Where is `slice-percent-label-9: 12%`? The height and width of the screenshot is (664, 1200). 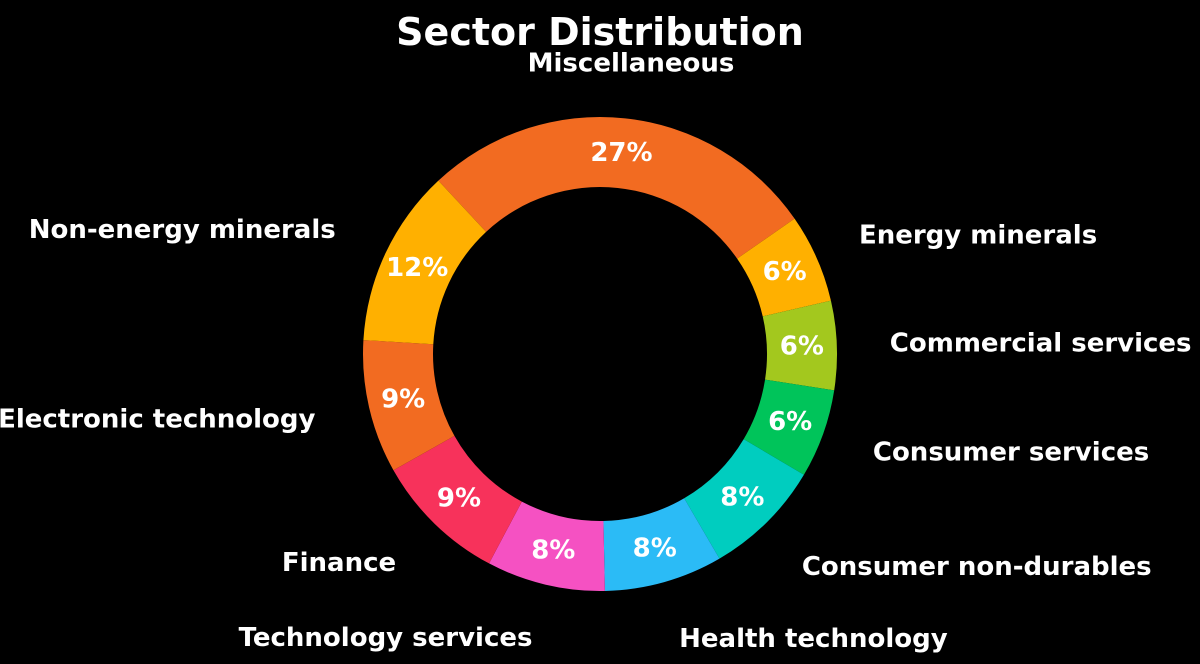 slice-percent-label-9: 12% is located at coordinates (417, 268).